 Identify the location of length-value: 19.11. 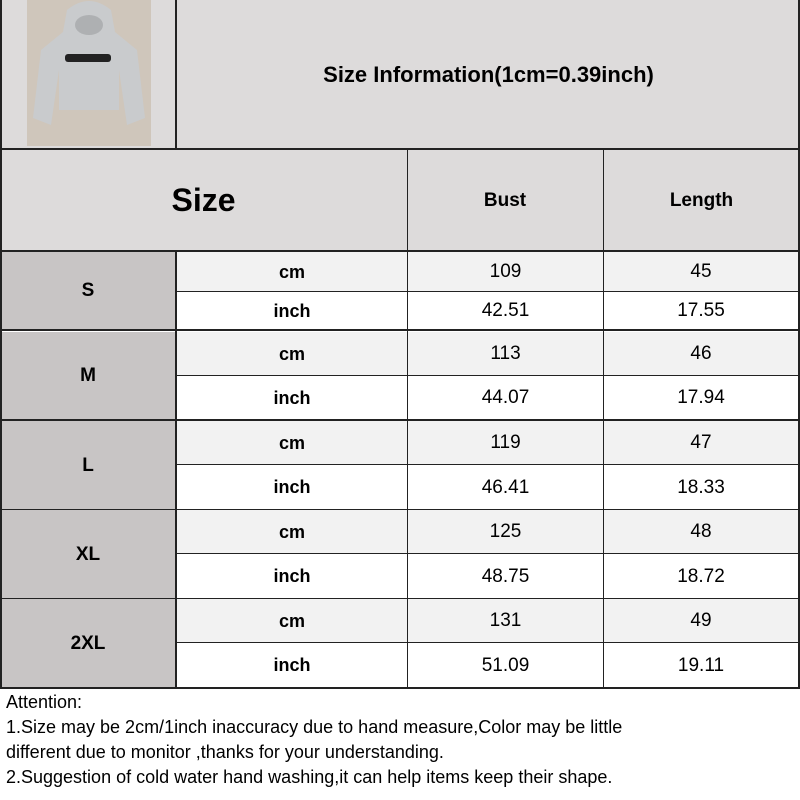
(701, 665).